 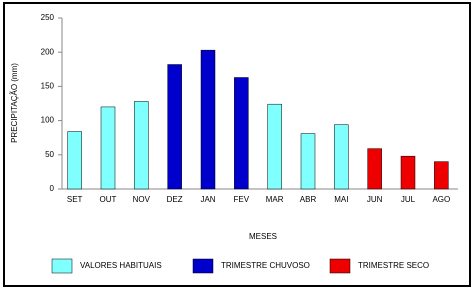 What do you see at coordinates (341, 199) in the screenshot?
I see `x-tick-label: MAI` at bounding box center [341, 199].